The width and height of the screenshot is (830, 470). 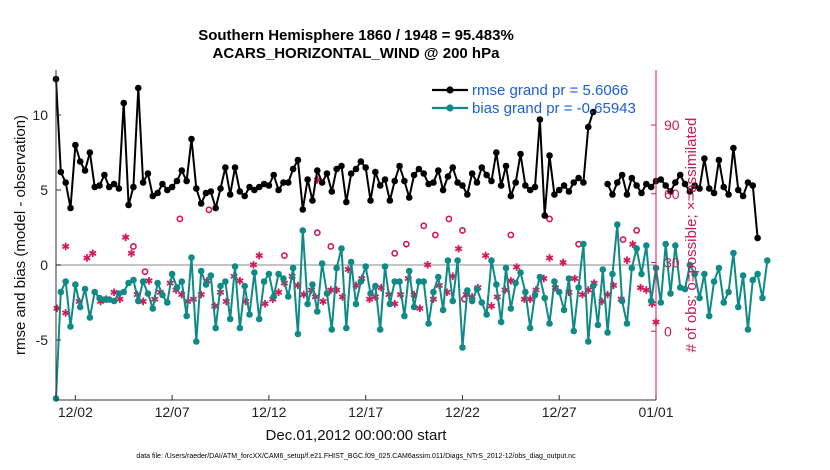 What do you see at coordinates (672, 125) in the screenshot?
I see `y-right-tick-label: 90` at bounding box center [672, 125].